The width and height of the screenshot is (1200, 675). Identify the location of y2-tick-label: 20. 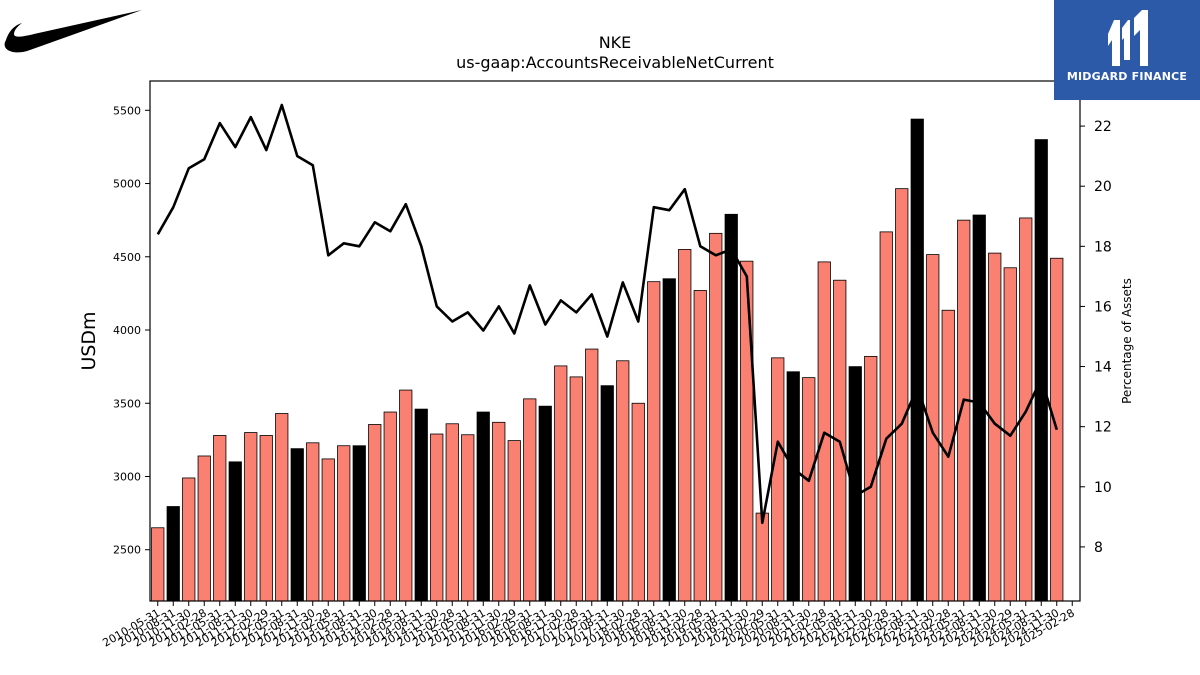
(1103, 187).